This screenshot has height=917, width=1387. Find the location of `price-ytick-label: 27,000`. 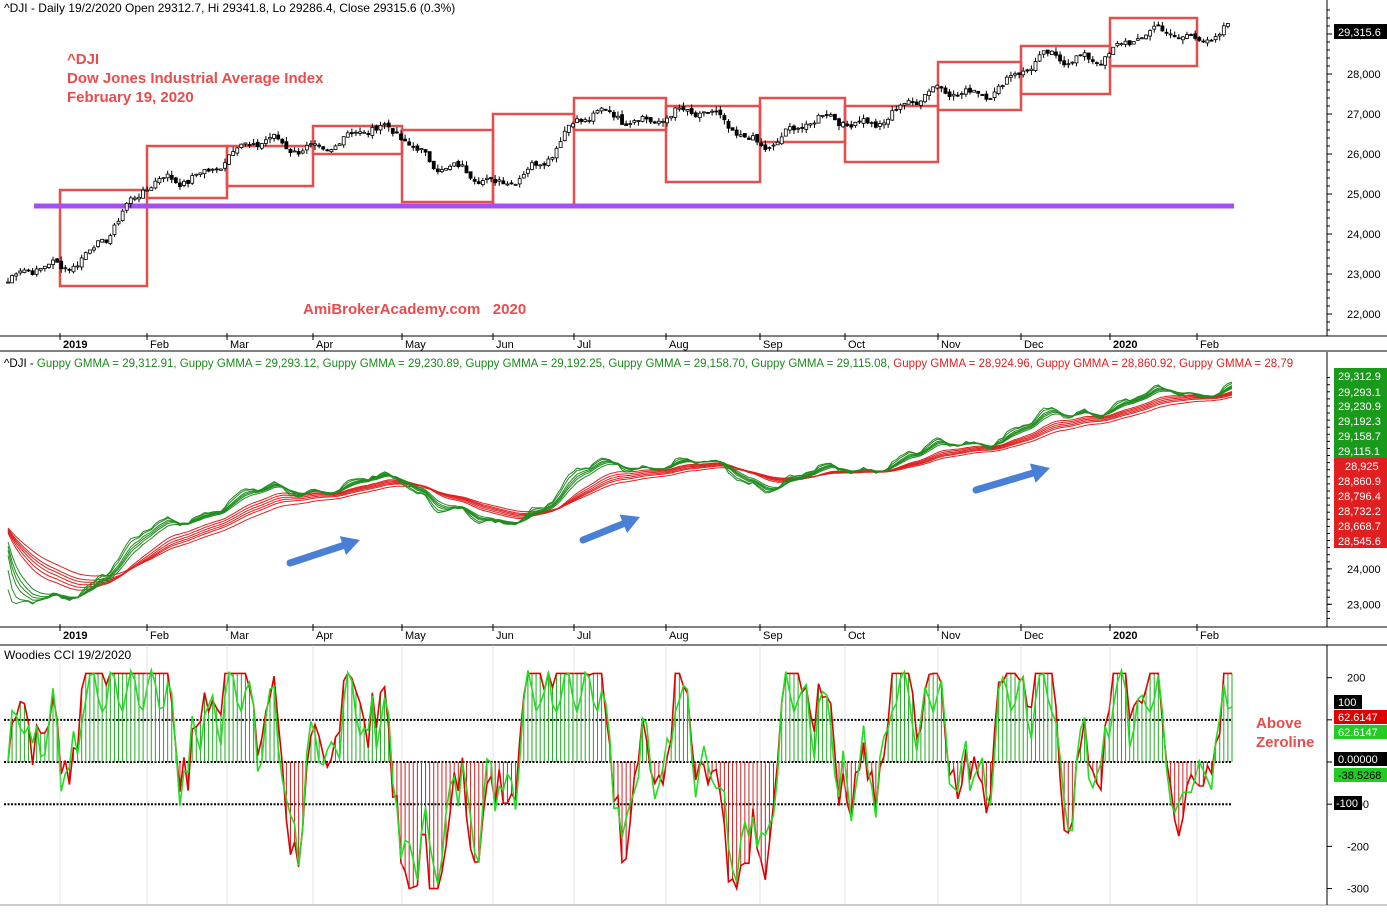

price-ytick-label: 27,000 is located at coordinates (1364, 115).